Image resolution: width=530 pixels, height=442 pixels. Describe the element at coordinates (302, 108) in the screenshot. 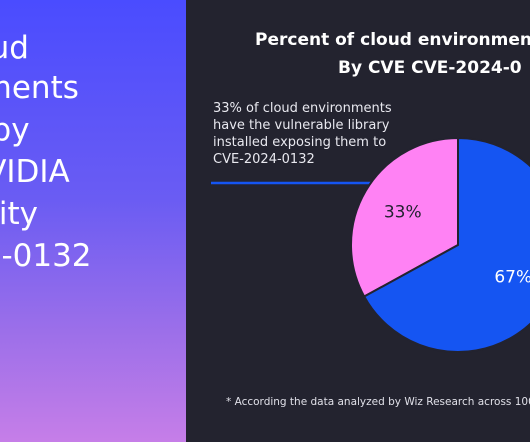

I see `annotation-line-1: 33% of cloud environments` at that location.